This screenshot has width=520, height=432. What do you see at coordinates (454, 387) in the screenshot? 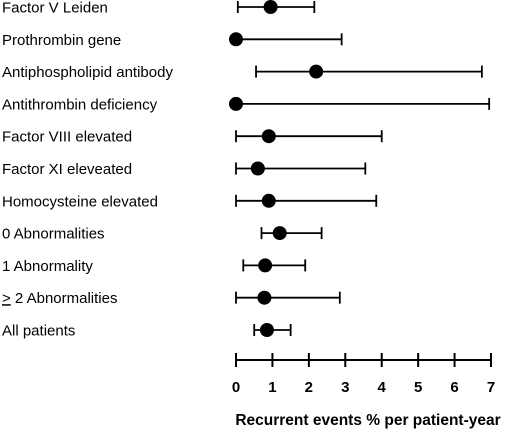
I see `x-tick-label: 6` at bounding box center [454, 387].